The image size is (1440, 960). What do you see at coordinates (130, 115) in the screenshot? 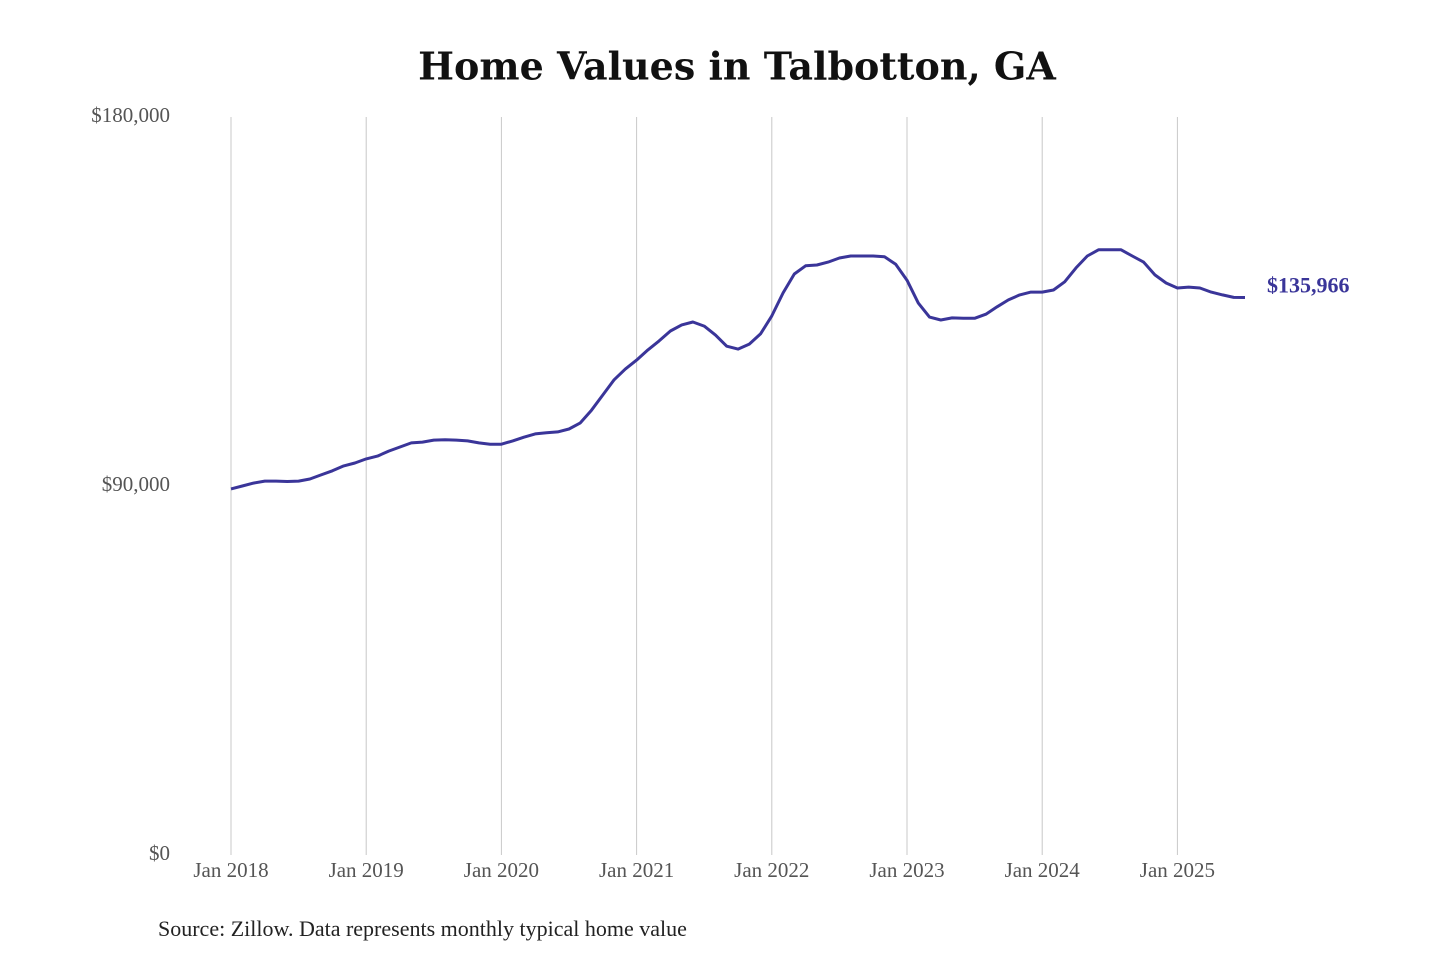
I see `y-tick-label: $180,000` at bounding box center [130, 115].